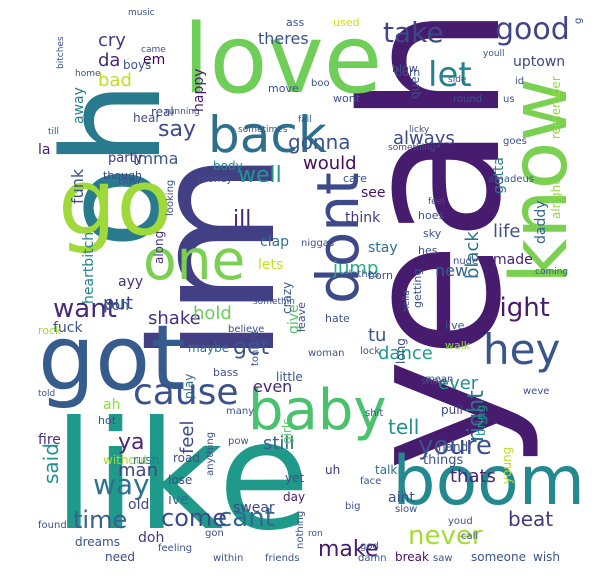  I want to click on word: dreams, so click(97, 542).